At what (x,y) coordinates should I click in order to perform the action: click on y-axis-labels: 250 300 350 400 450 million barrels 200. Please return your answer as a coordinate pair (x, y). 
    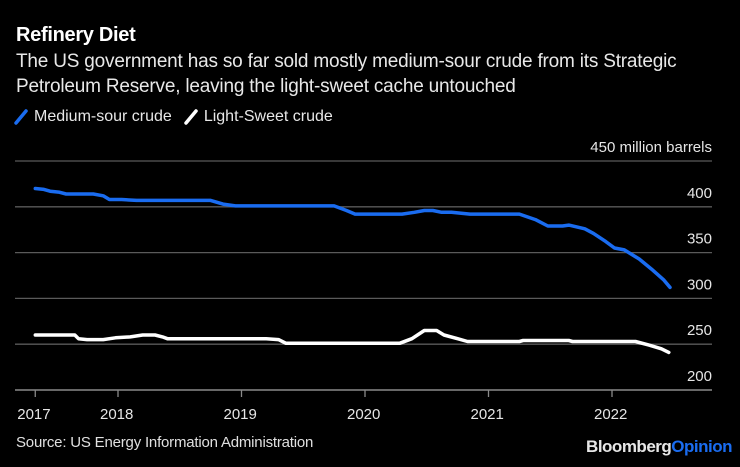
    Looking at the image, I should click on (651, 262).